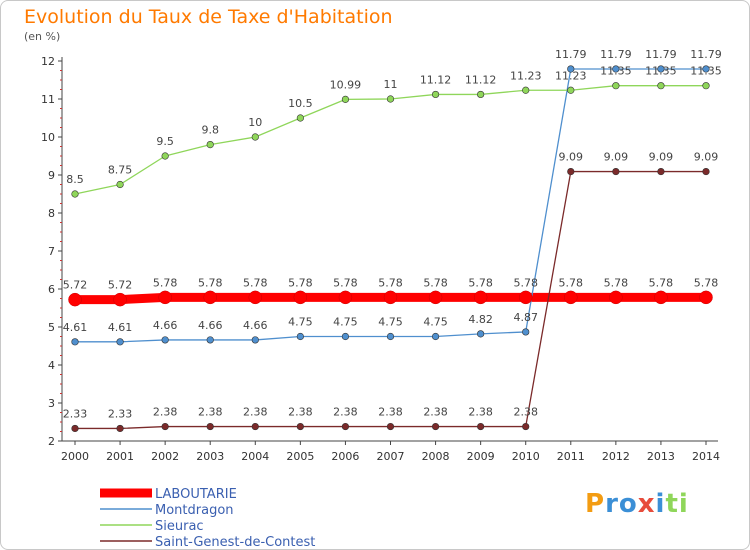 The image size is (750, 550). I want to click on legend-label: Saint-Genest-de-Contest, so click(235, 542).